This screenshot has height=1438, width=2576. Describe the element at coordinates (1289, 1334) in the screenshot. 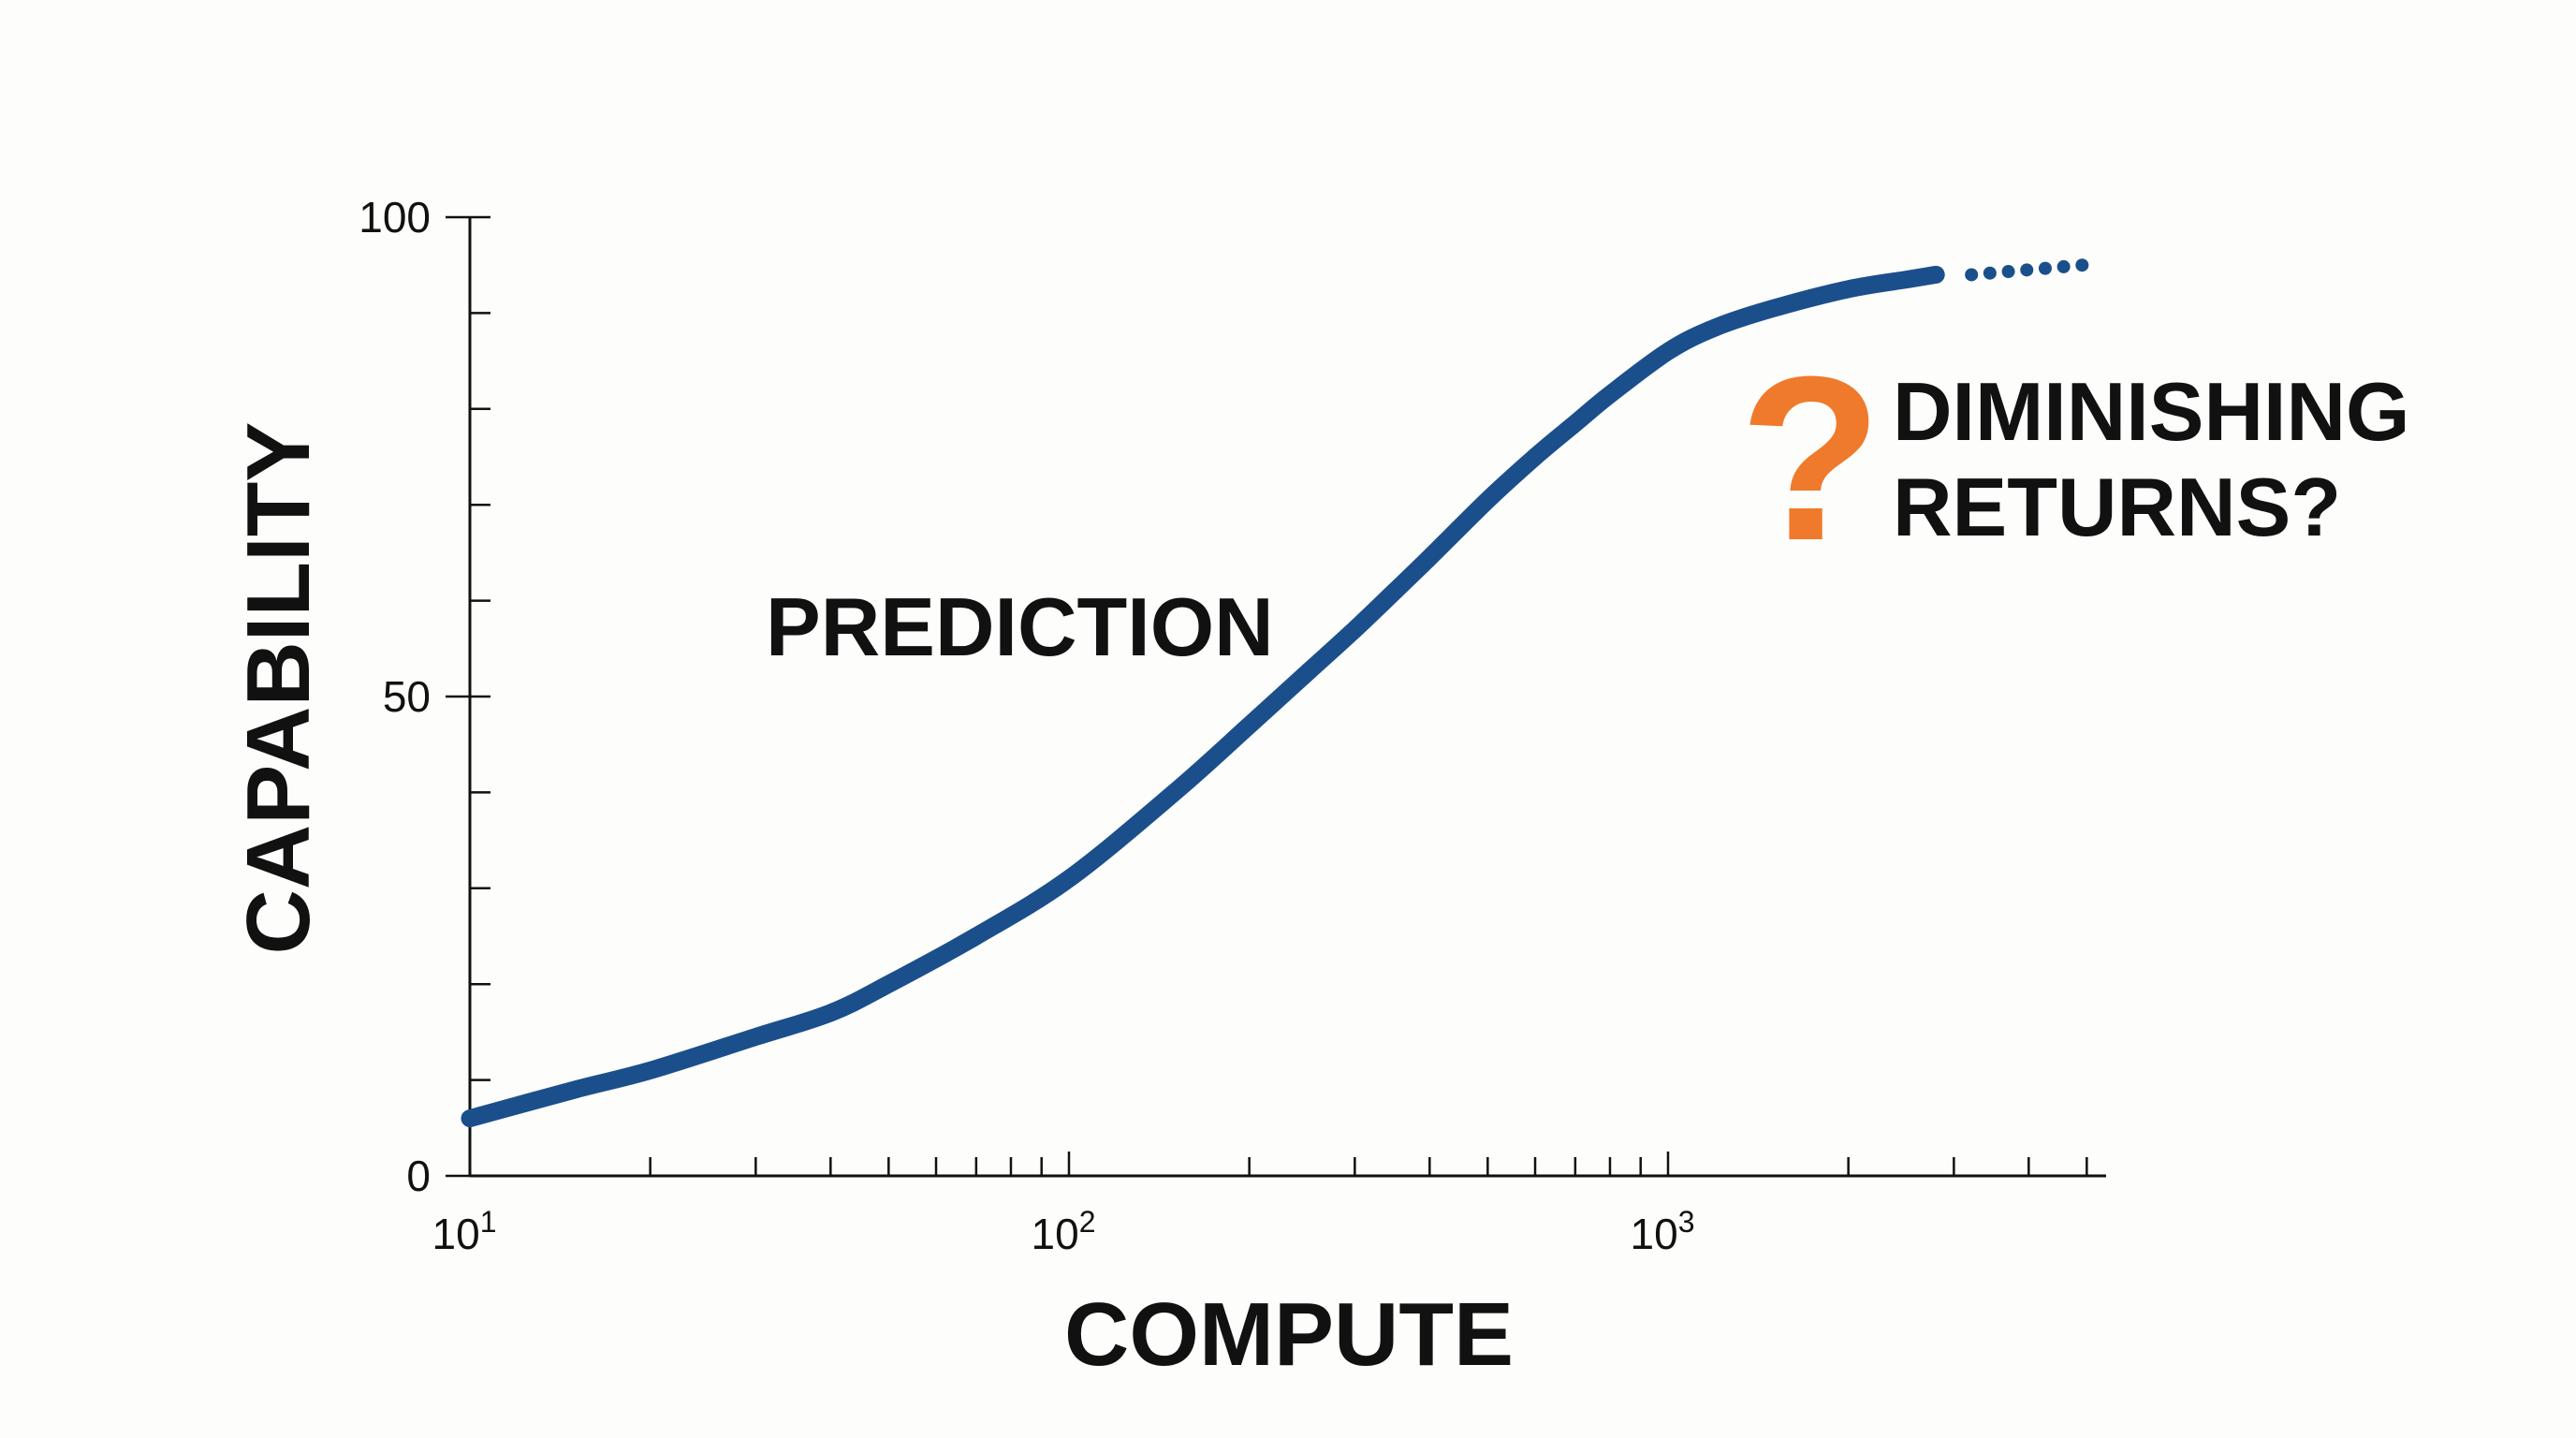

I see `x-axis-title: COMPUTE` at that location.